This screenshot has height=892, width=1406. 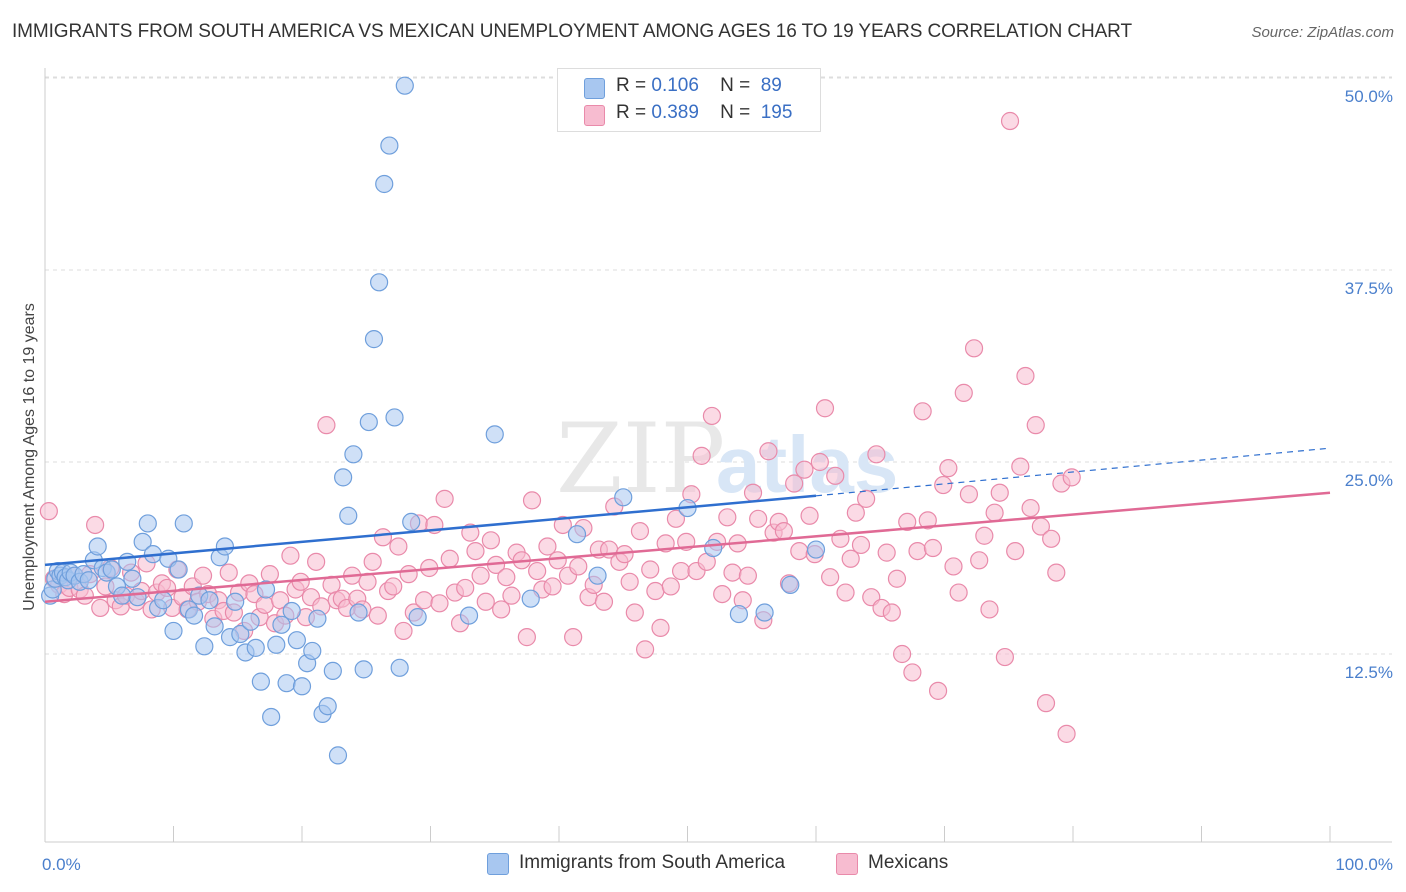 What do you see at coordinates (1369, 96) in the screenshot?
I see `y-tick-label: 50.0%` at bounding box center [1369, 96].